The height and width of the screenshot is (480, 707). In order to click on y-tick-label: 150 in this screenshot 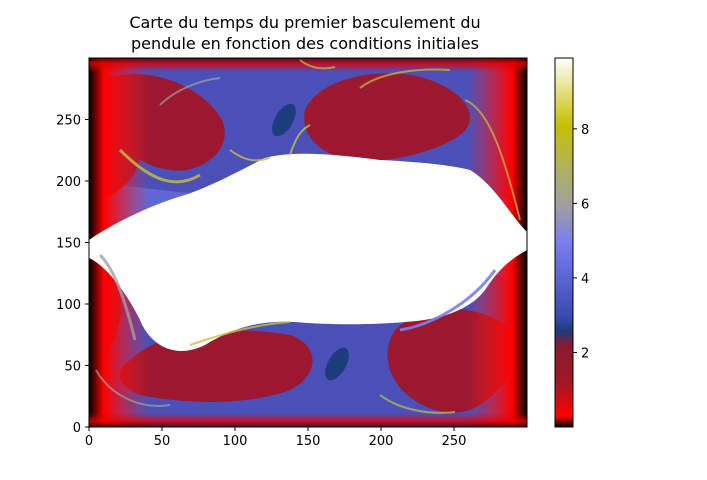, I will do `click(68, 244)`.